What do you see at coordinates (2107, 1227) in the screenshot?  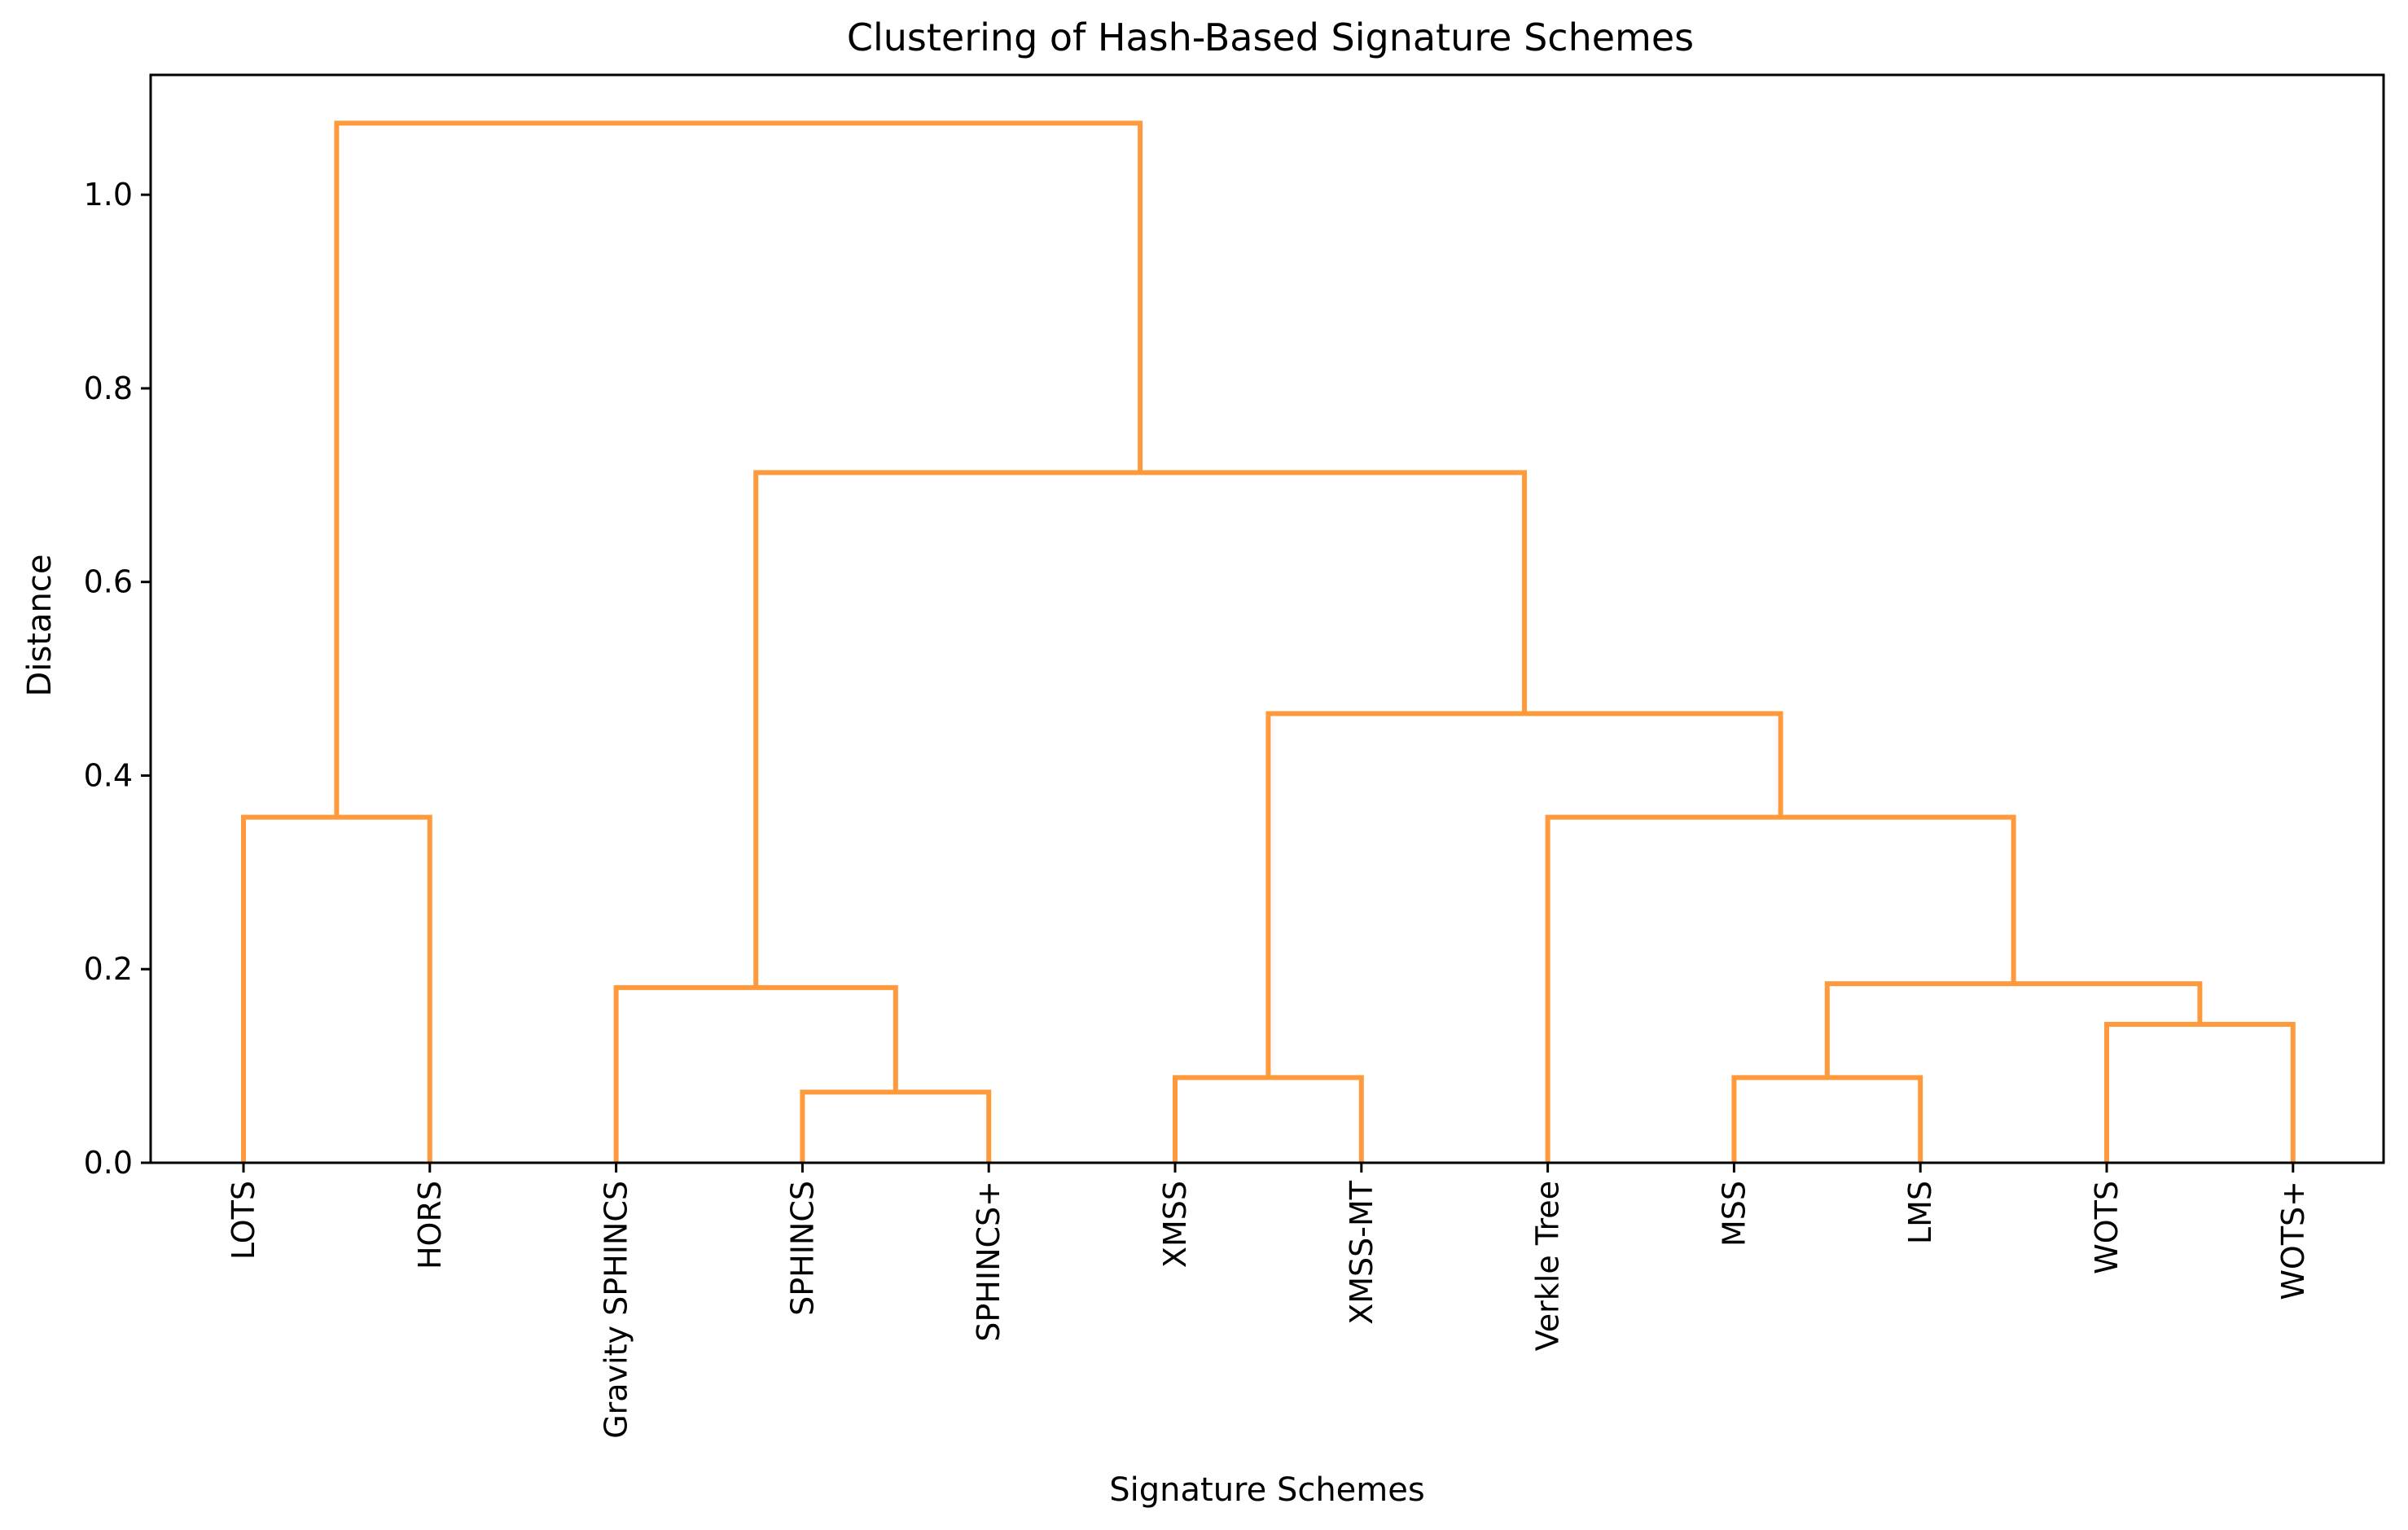 I see `leaf-label: WOTS` at bounding box center [2107, 1227].